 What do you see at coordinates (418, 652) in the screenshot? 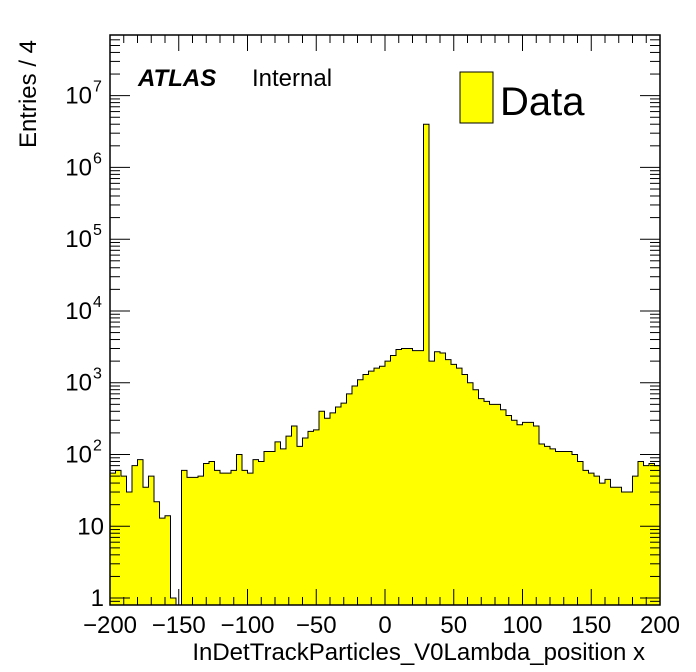
I see `x-axis-title: InDetTrackParticles_V0Lambda_position x` at bounding box center [418, 652].